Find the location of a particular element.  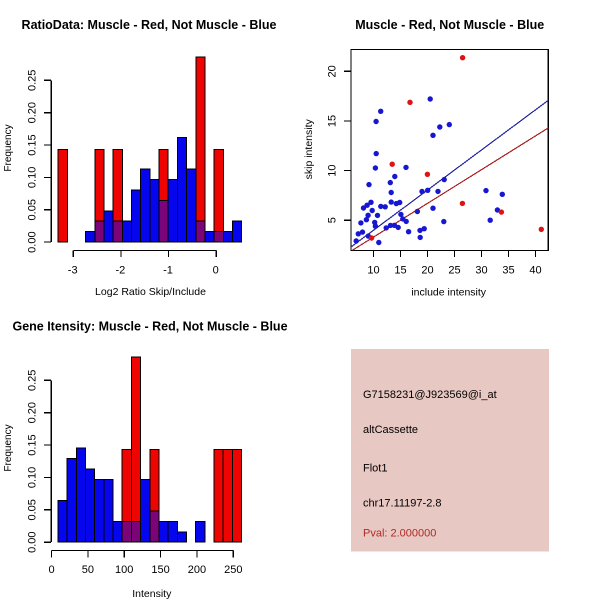

svg-text: Intensity is located at coordinates (152, 594).